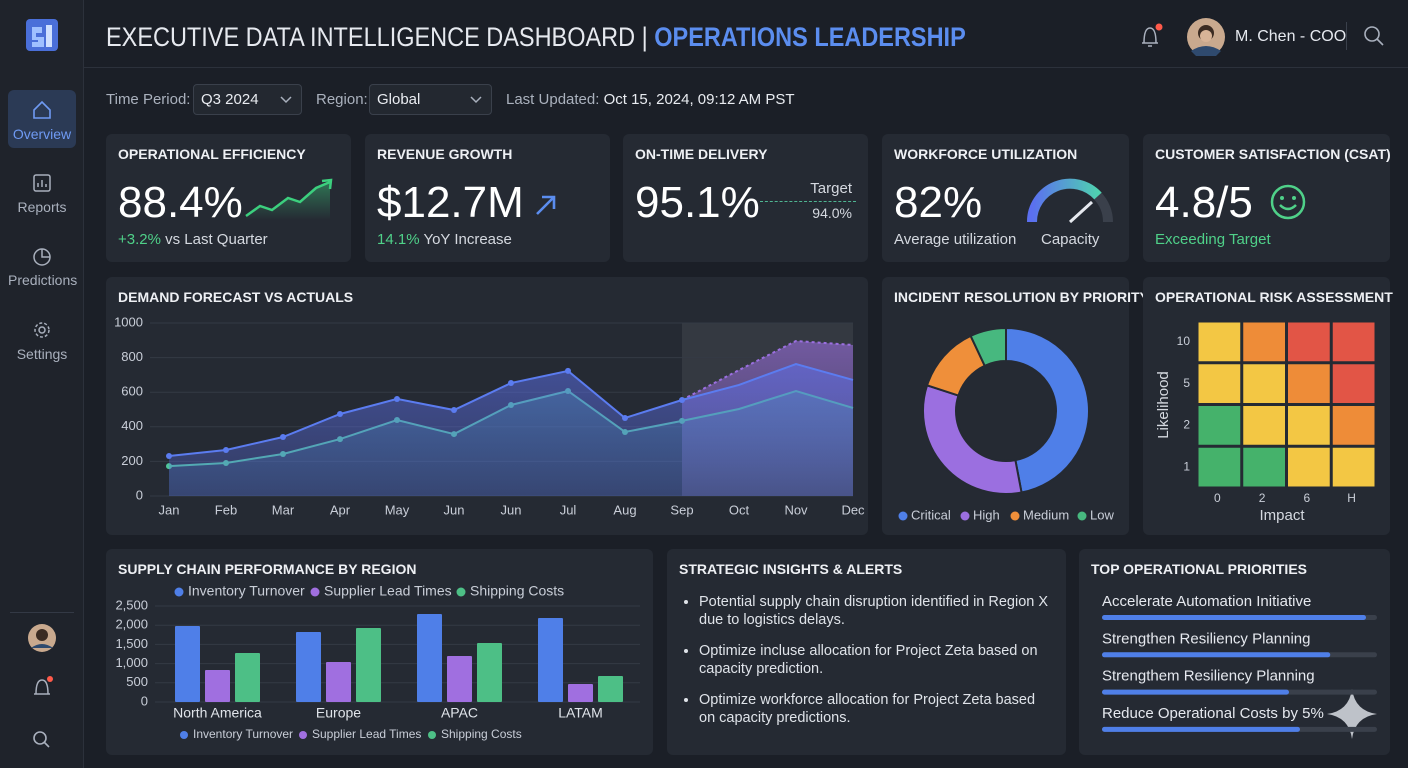  Describe the element at coordinates (1021, 297) in the screenshot. I see `panel-title: INCIDENT RESOLUTION BY PRIORITY` at that location.